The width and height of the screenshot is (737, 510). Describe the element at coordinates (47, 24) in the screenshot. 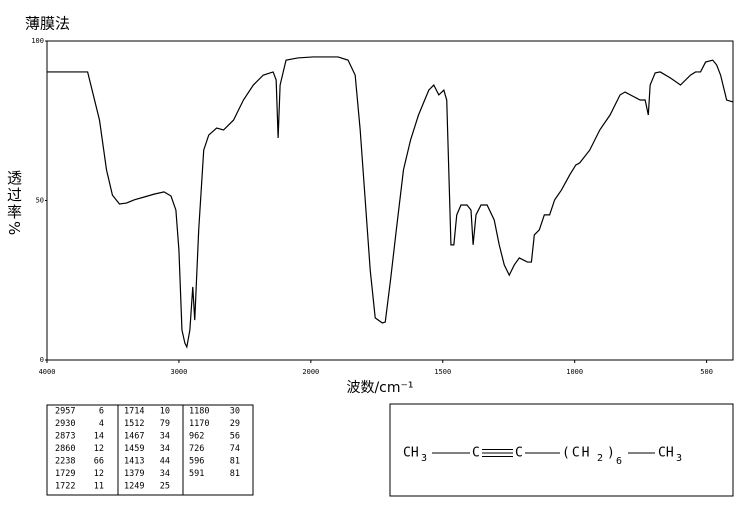

I see `chart-title: 薄膜法` at that location.